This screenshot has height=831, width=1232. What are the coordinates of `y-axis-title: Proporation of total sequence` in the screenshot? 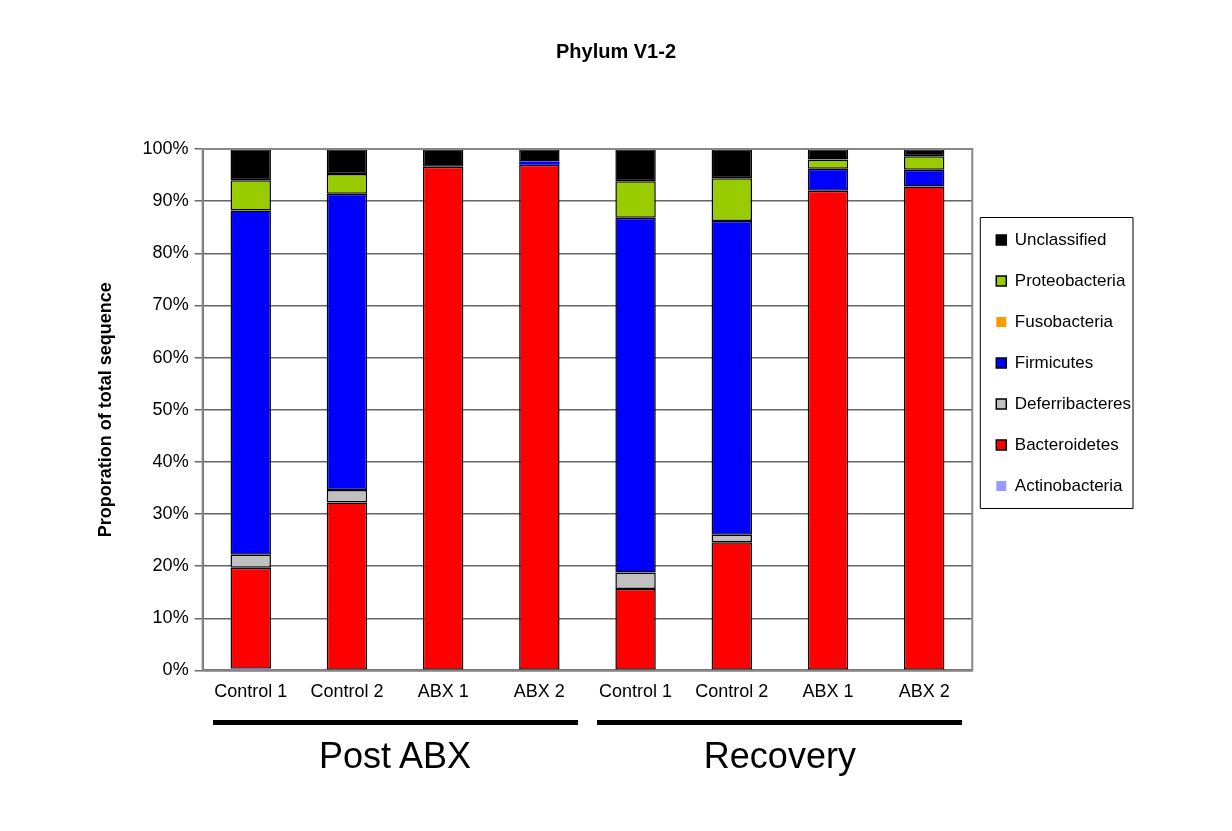 It's located at (104, 410).